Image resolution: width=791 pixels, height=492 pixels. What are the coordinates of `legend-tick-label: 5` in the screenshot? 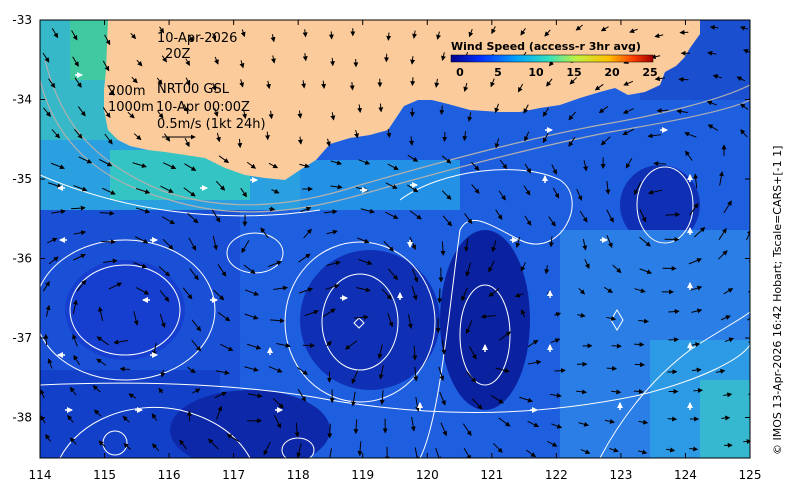 It's located at (498, 72).